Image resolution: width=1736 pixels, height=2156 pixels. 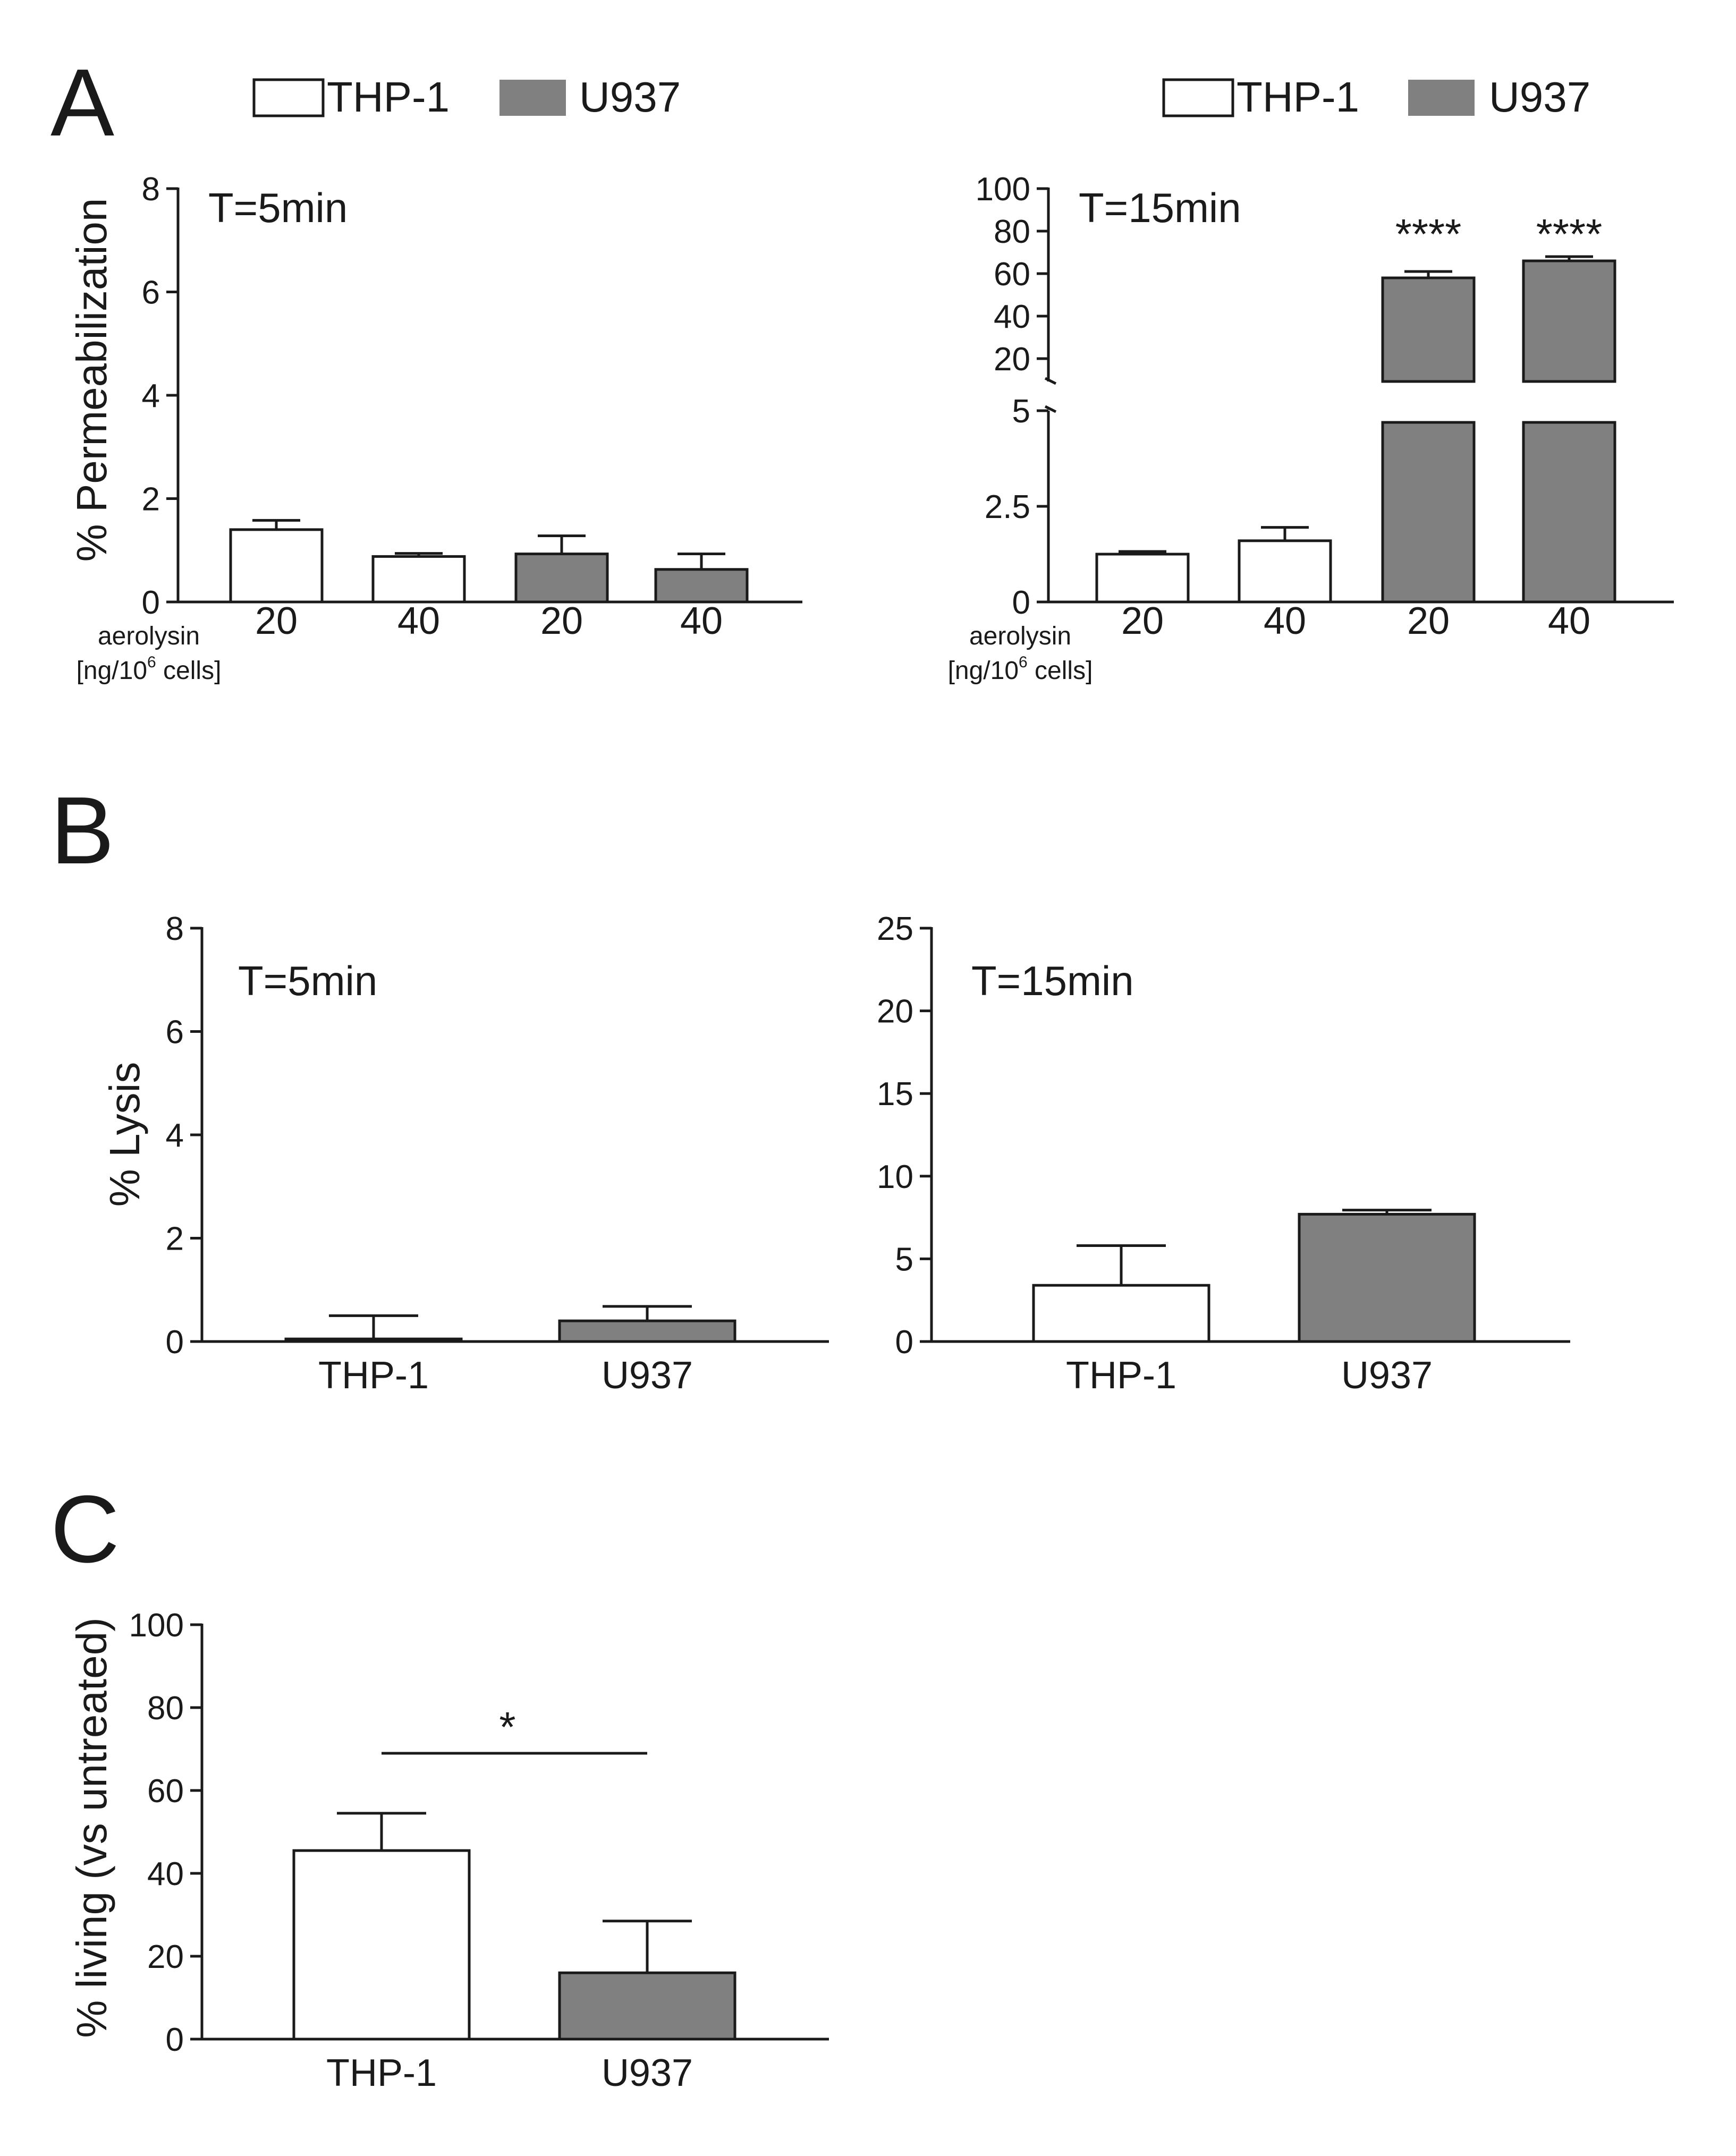 I want to click on x-caption-right: aerolysin [ng/106 cells], so click(x=1020, y=653).